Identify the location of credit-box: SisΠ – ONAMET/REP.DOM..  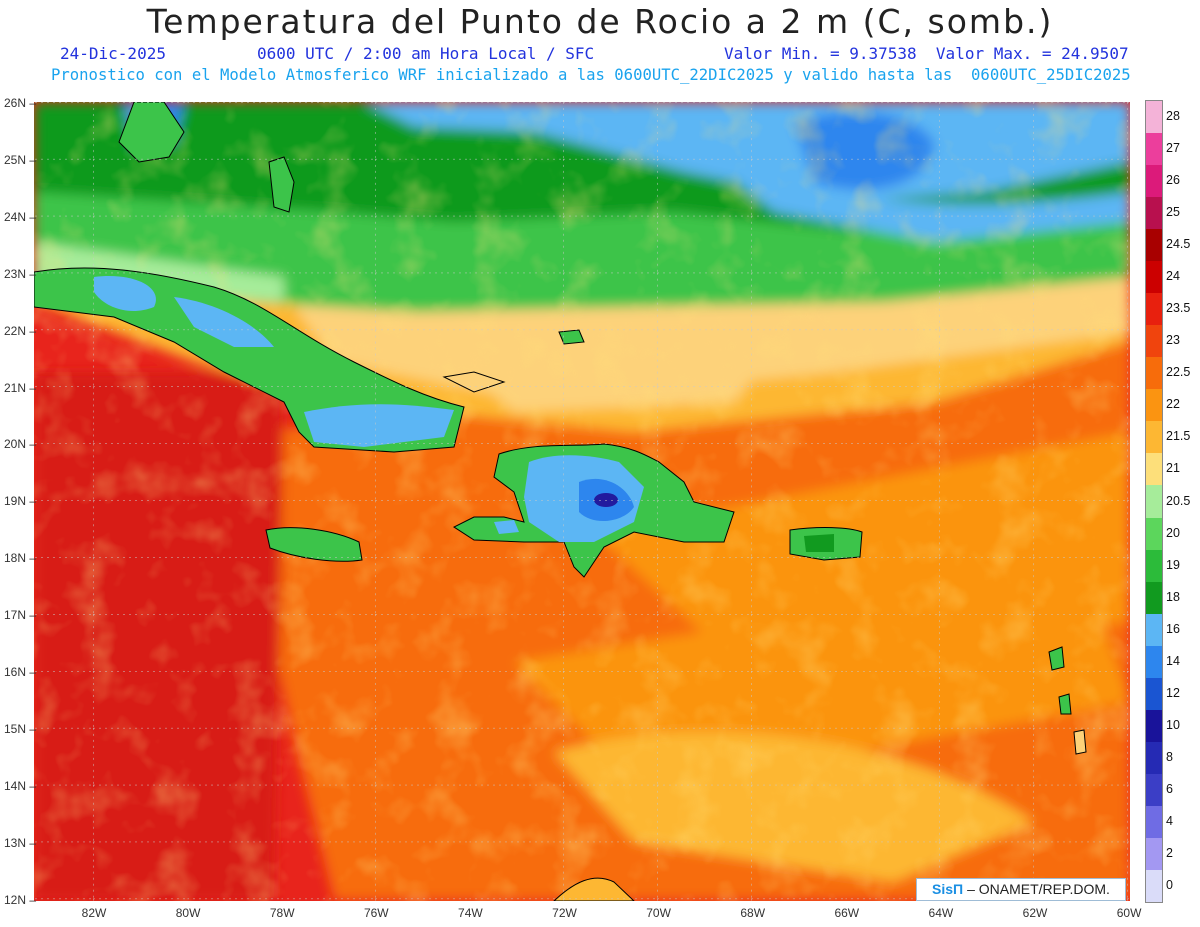
(1021, 889).